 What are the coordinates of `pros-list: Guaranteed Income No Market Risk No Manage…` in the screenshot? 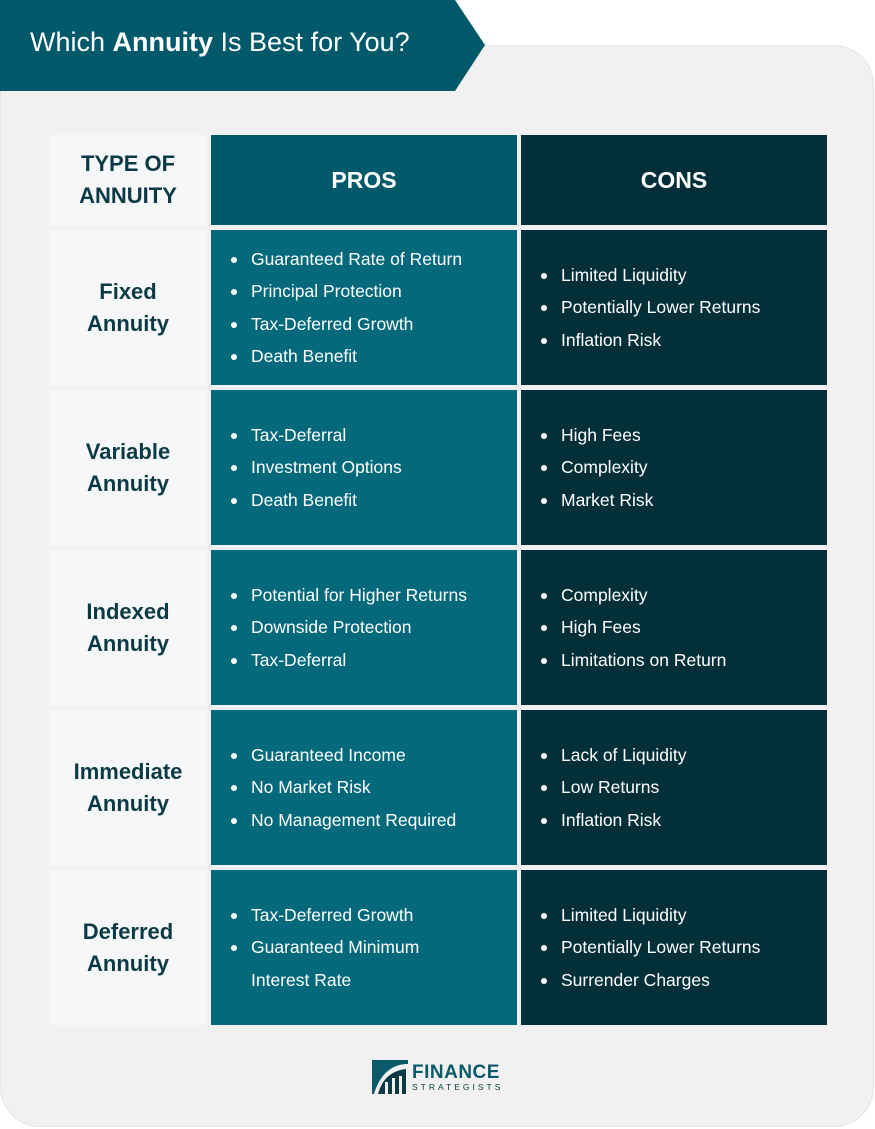 It's located at (333, 788).